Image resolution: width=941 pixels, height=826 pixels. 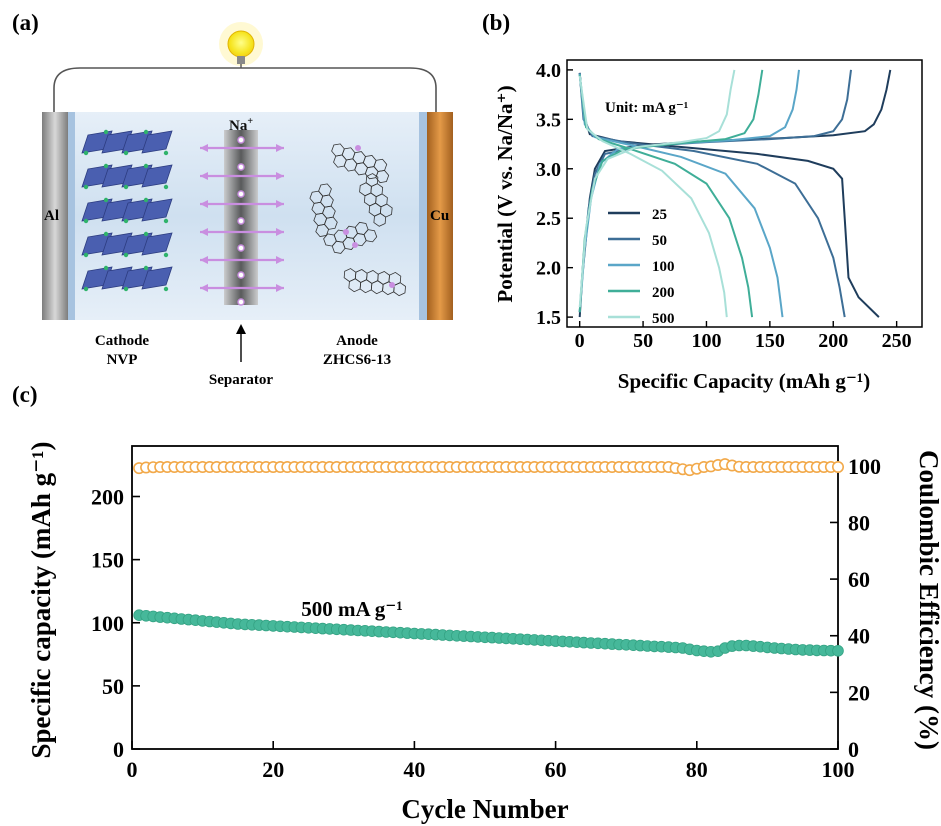 What do you see at coordinates (113, 686) in the screenshot?
I see `y-tick-label-c: 50` at bounding box center [113, 686].